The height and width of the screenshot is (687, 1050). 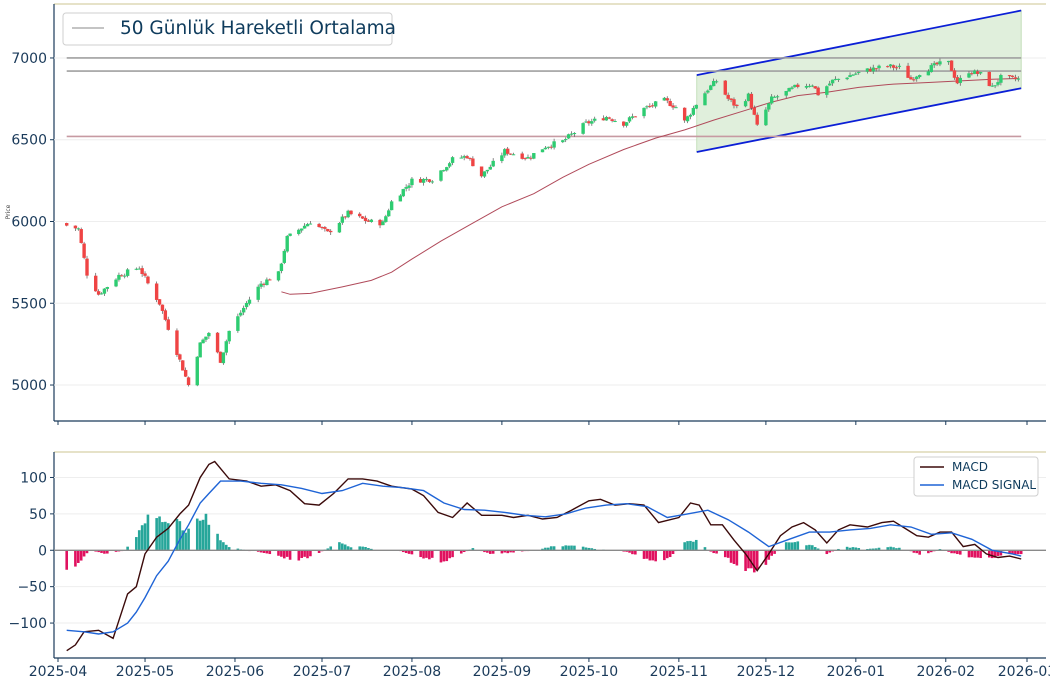 What do you see at coordinates (542, 423) in the screenshot?
I see `price-x-ticks` at bounding box center [542, 423].